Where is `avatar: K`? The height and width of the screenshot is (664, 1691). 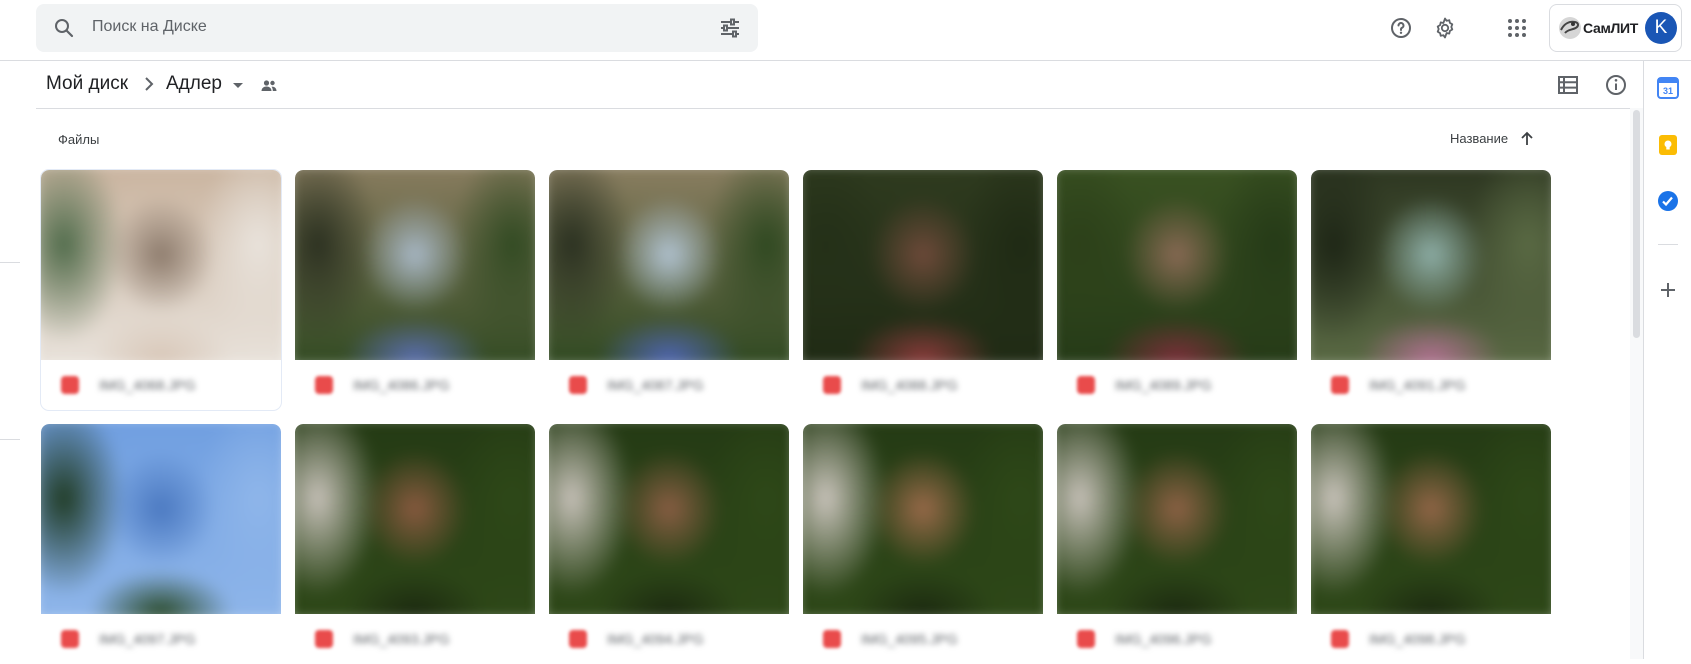 avatar: K is located at coordinates (1661, 28).